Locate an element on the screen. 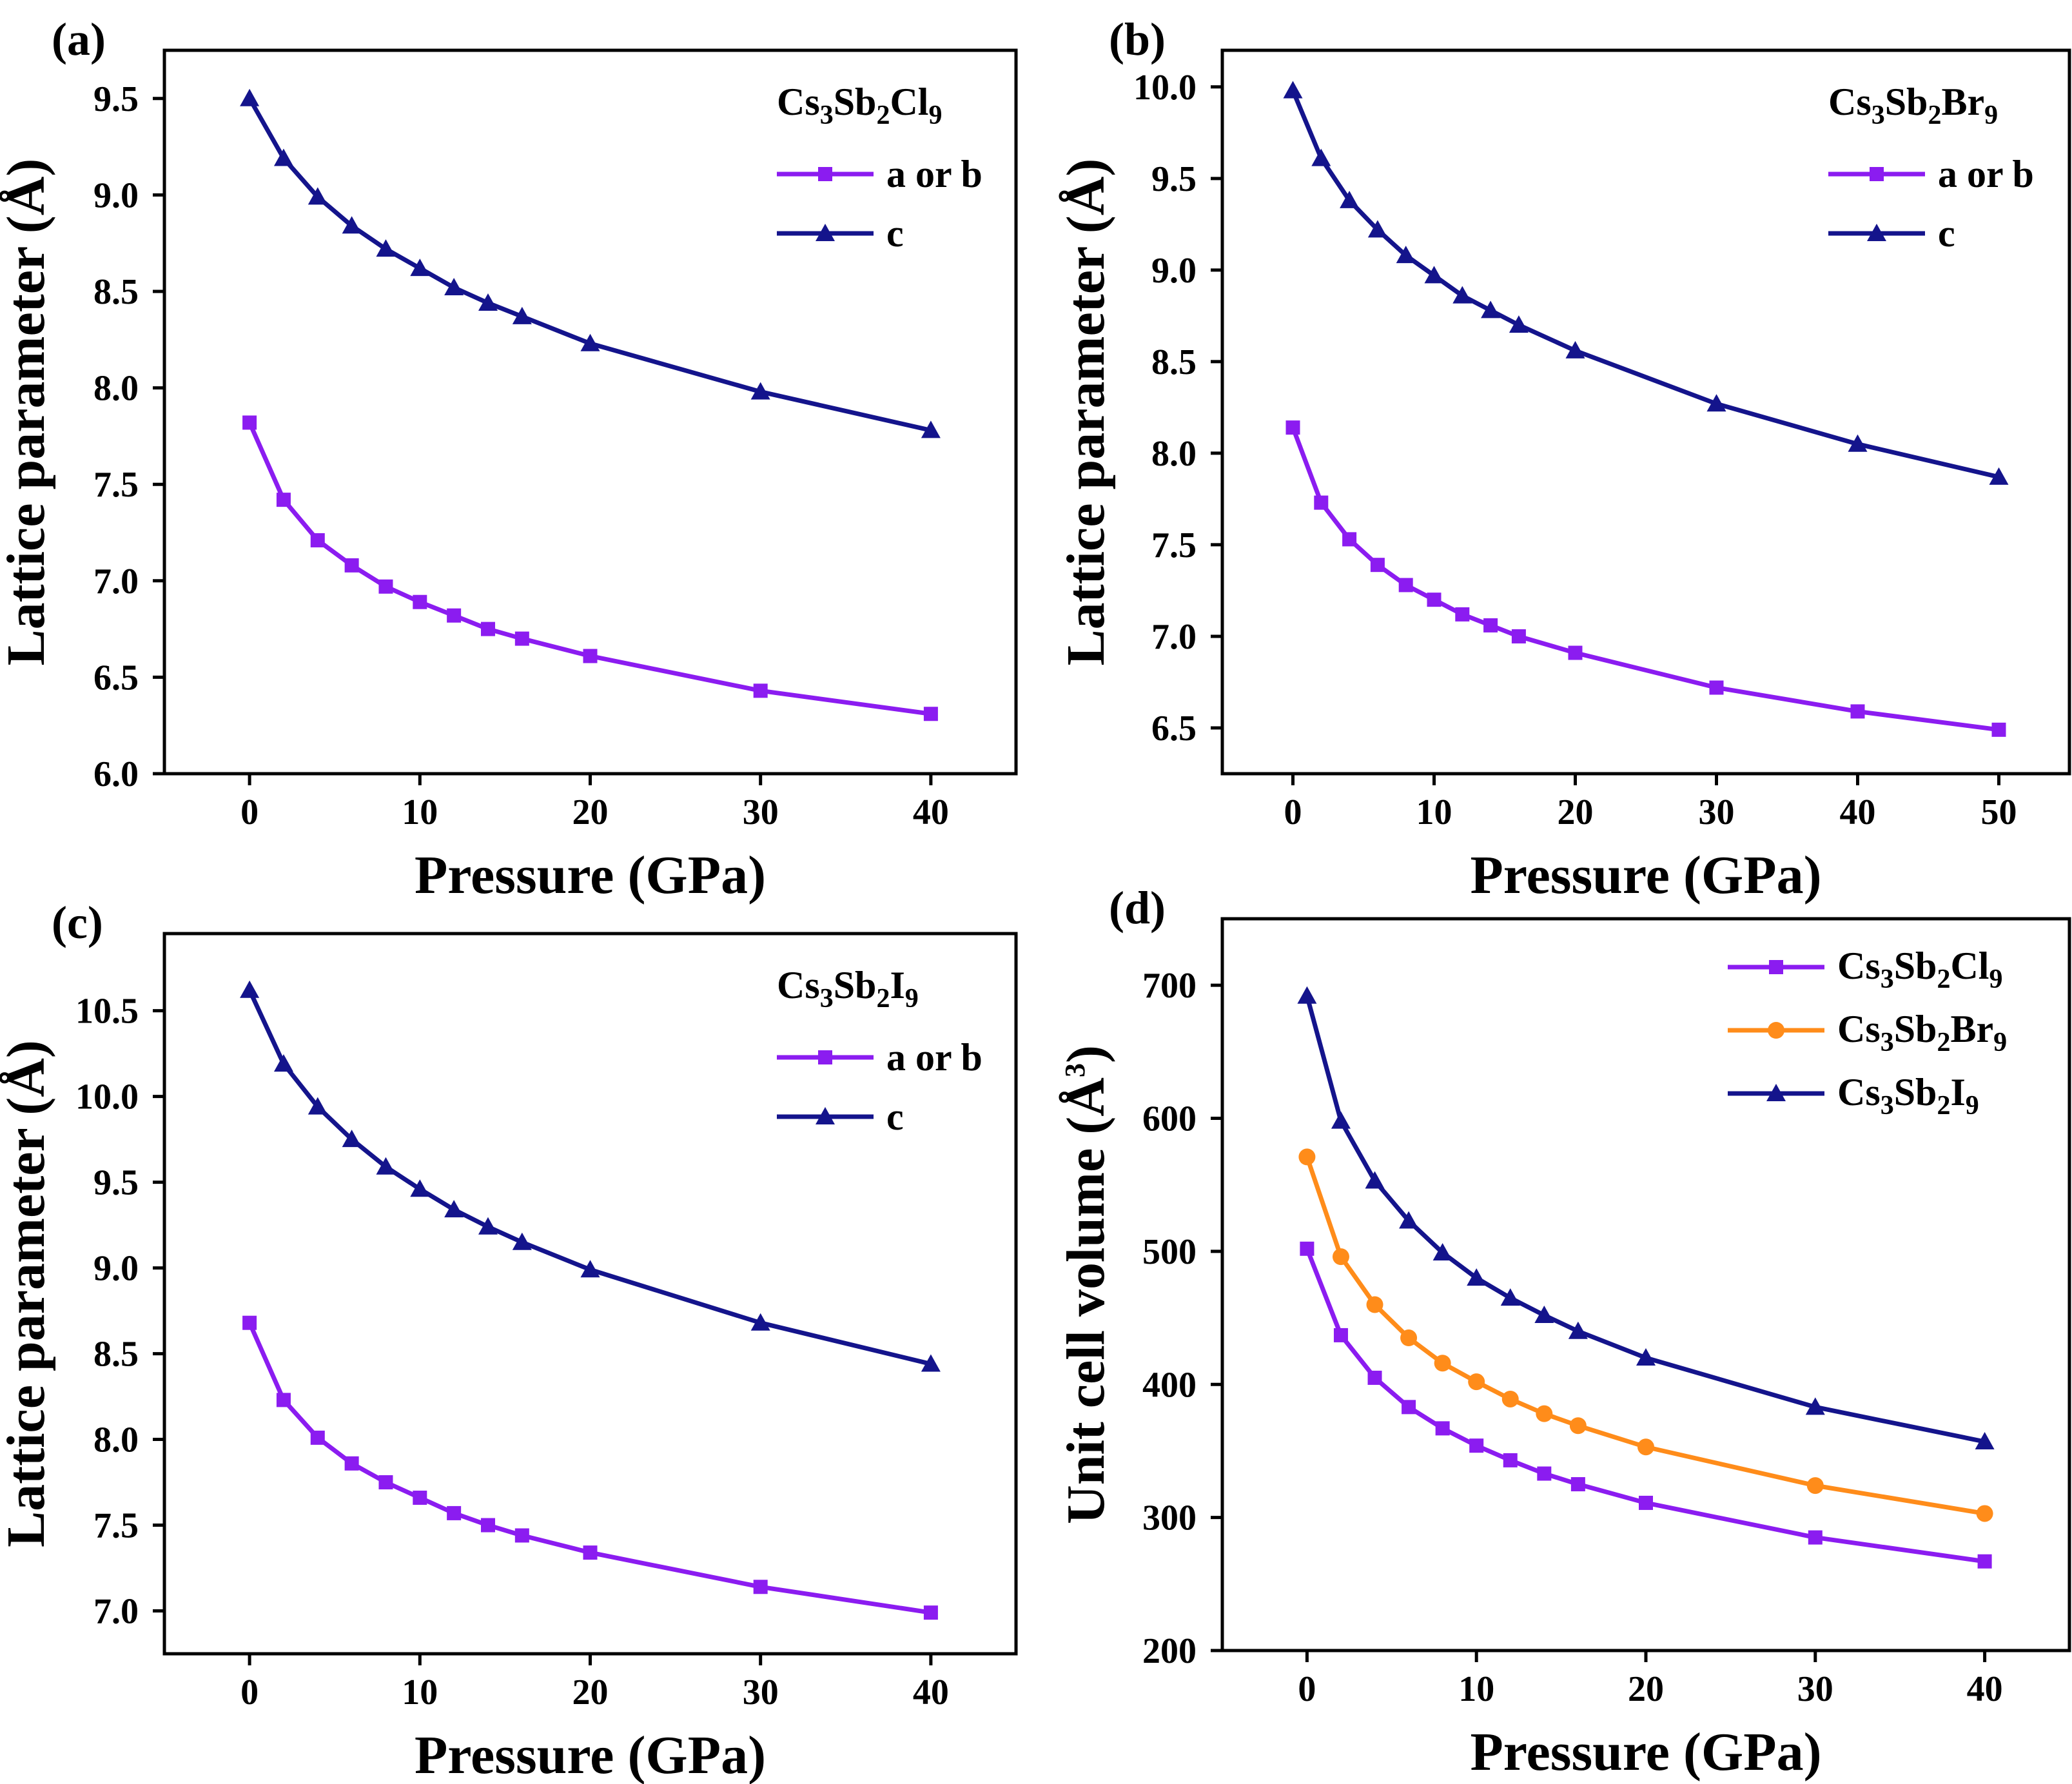 The width and height of the screenshot is (2072, 1784). y-tick-label: 10.0 is located at coordinates (107, 1097).